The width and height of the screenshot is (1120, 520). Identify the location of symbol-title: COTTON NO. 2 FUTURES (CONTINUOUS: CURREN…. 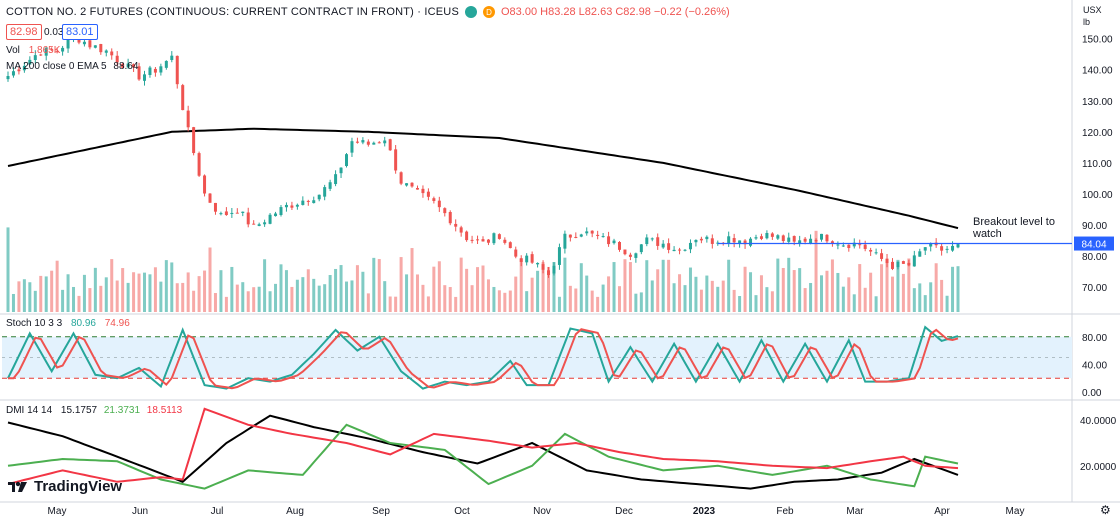
(232, 12).